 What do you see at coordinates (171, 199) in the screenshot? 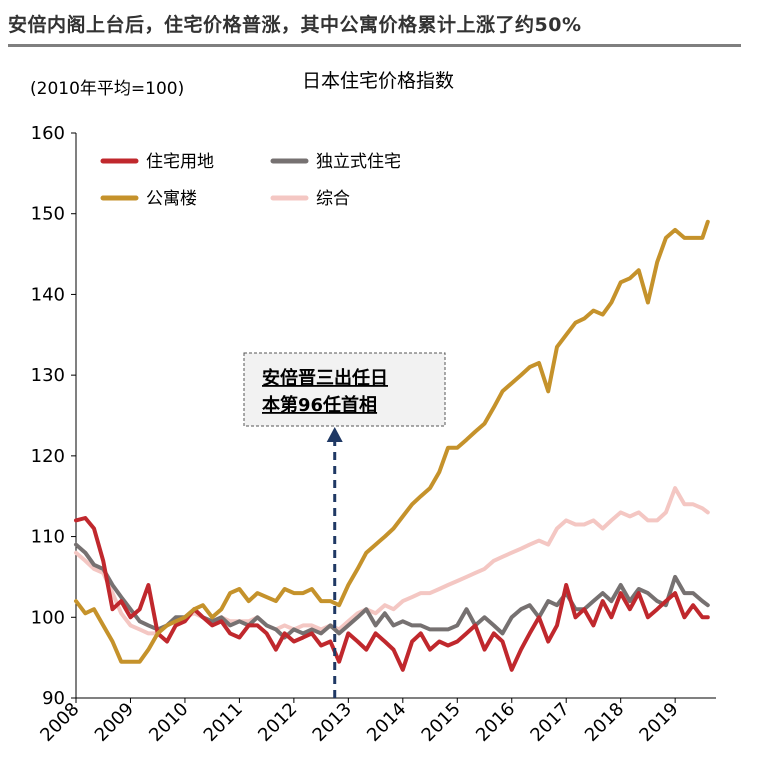
I see `legend-label-3: 公寓楼` at bounding box center [171, 199].